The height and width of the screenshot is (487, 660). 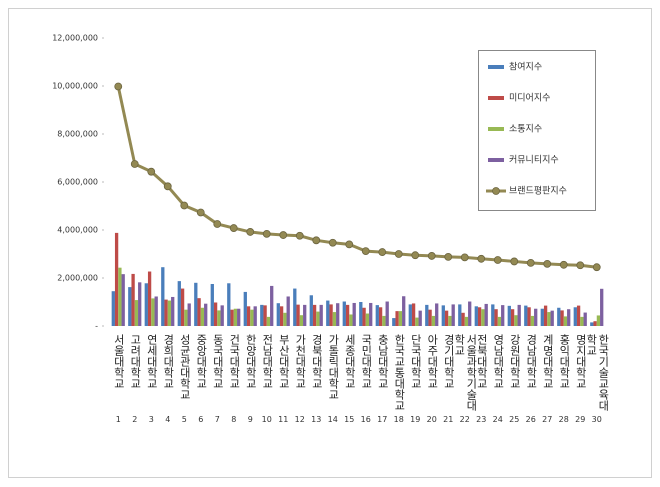 I want to click on y-tick-label: 4,000,000, so click(x=77, y=230).